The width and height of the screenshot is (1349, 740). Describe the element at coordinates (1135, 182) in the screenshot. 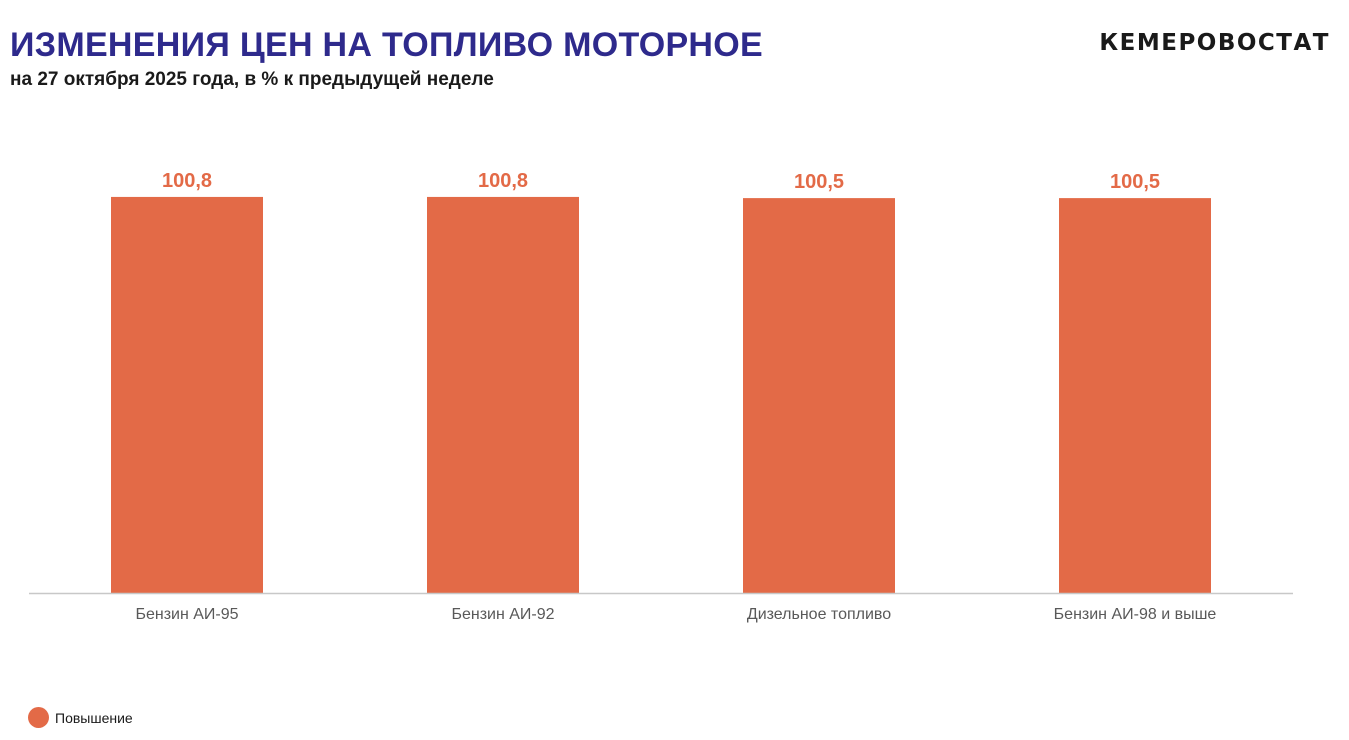

I see `data-label-4: 100,5` at that location.